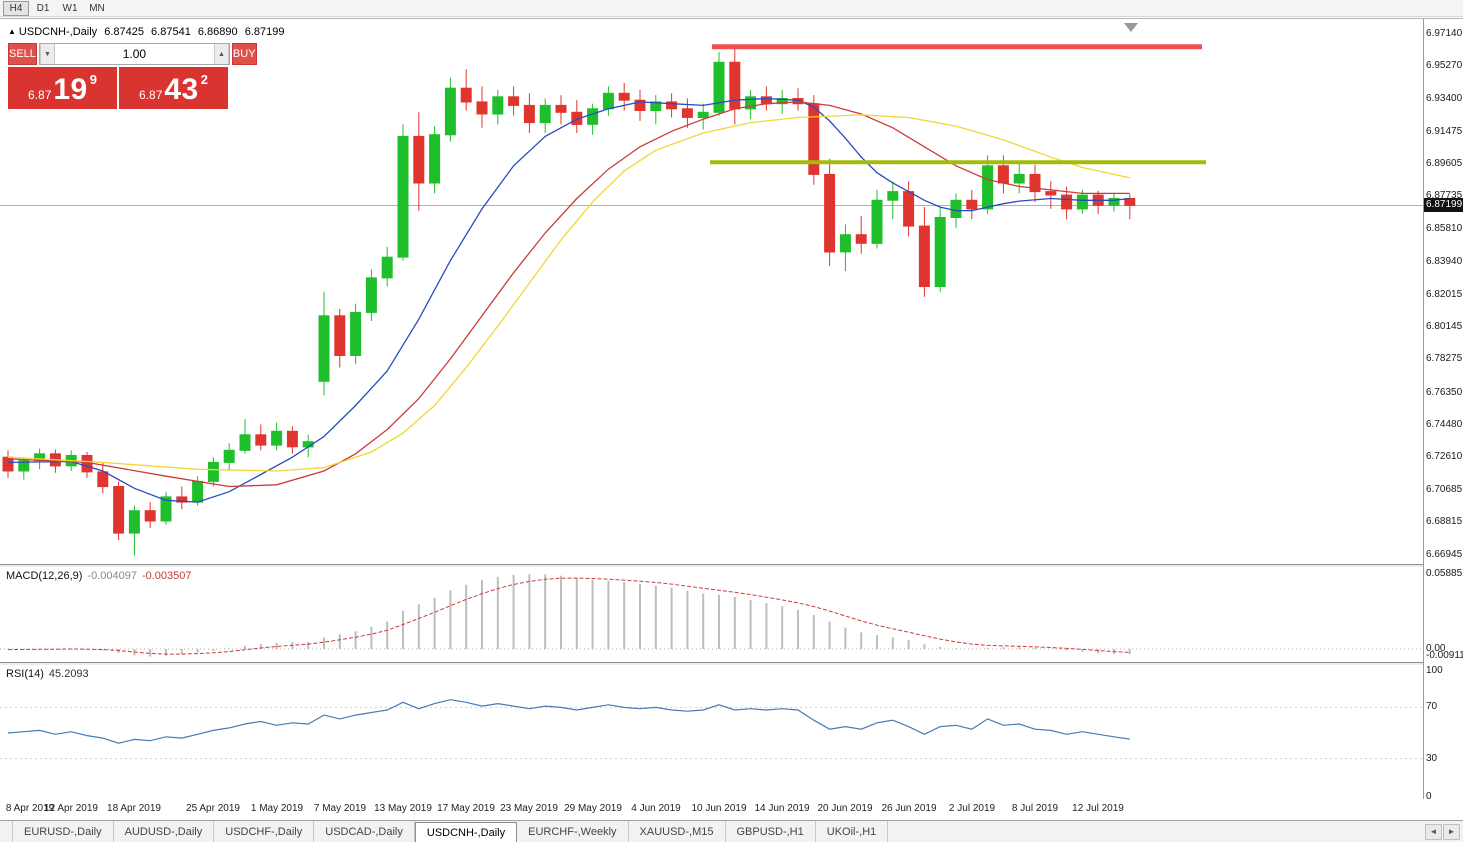 Image resolution: width=1463 pixels, height=842 pixels. I want to click on macd-indicator-chart, so click(711, 615).